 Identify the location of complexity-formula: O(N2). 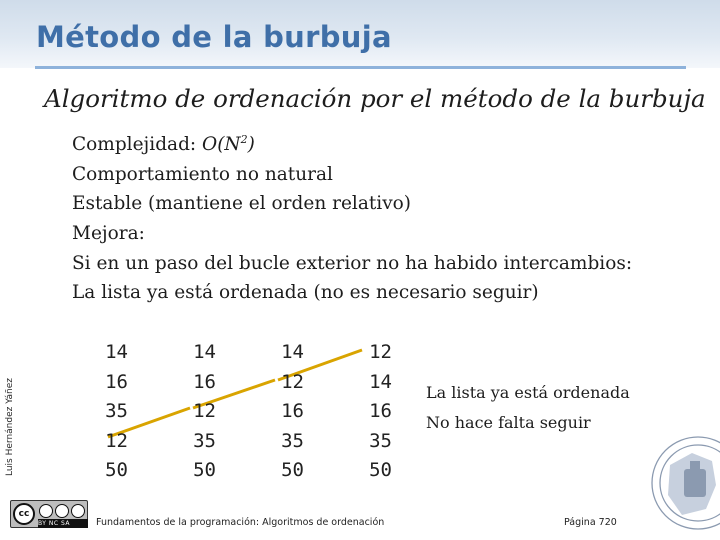
(228, 144).